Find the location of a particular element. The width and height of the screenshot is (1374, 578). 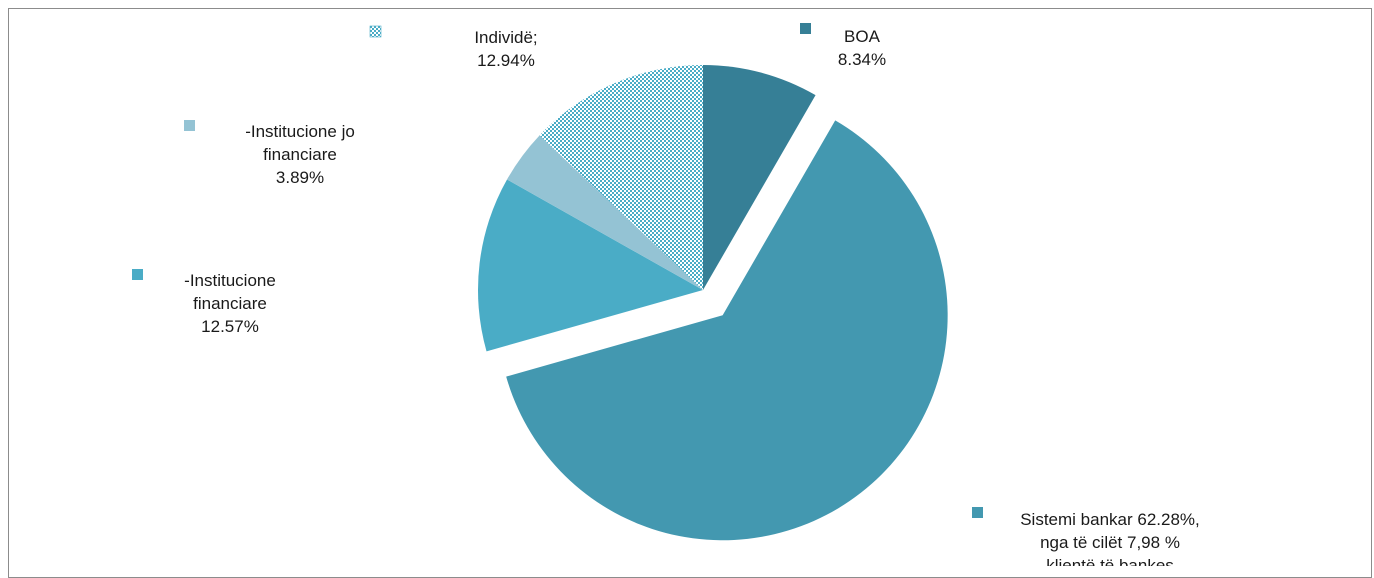

label-line: Individë; is located at coordinates (505, 37).